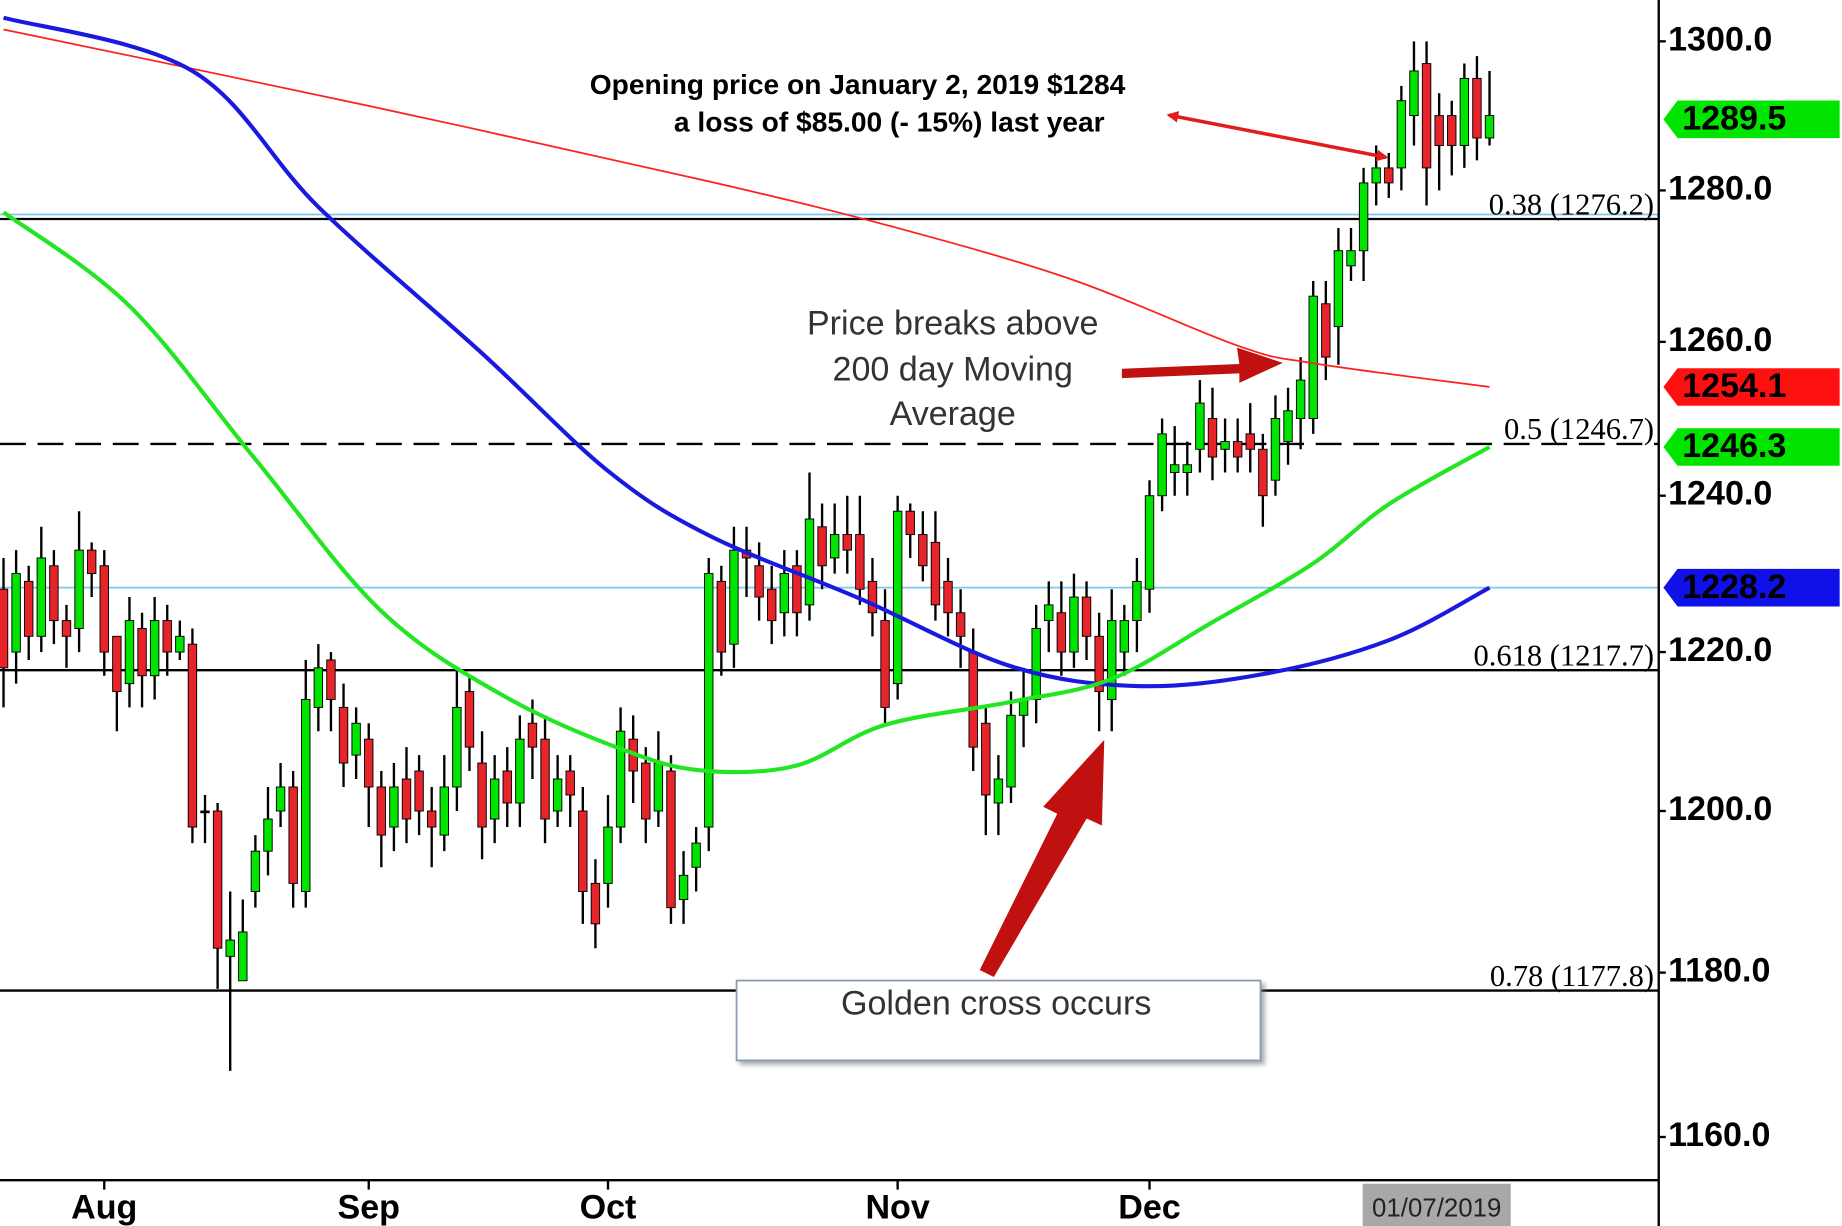  Describe the element at coordinates (889, 122) in the screenshot. I see `annotation: a loss of $85.00 (- 15%) last year` at that location.